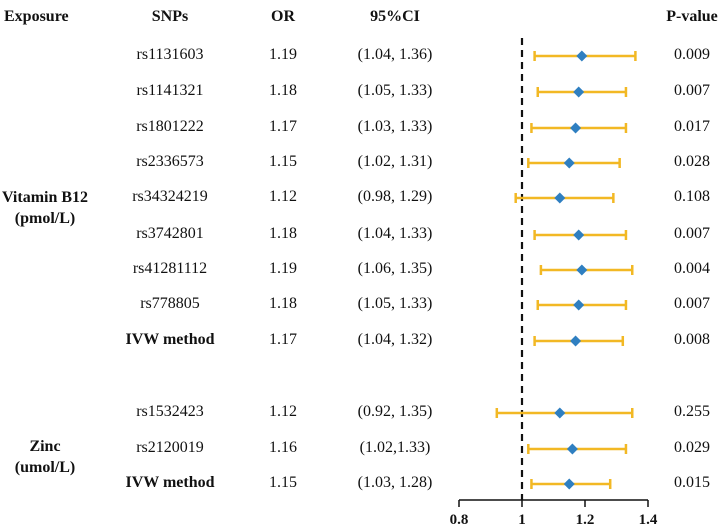 This screenshot has width=727, height=530. Describe the element at coordinates (170, 126) in the screenshot. I see `snp-label: rs1801222` at that location.